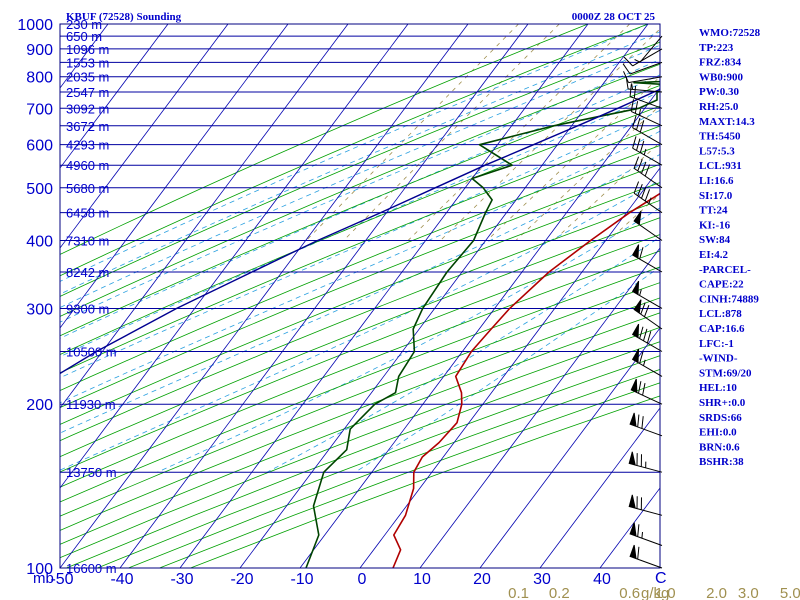 This screenshot has height=600, width=800. I want to click on pressure-unit-label: mb, so click(43, 578).